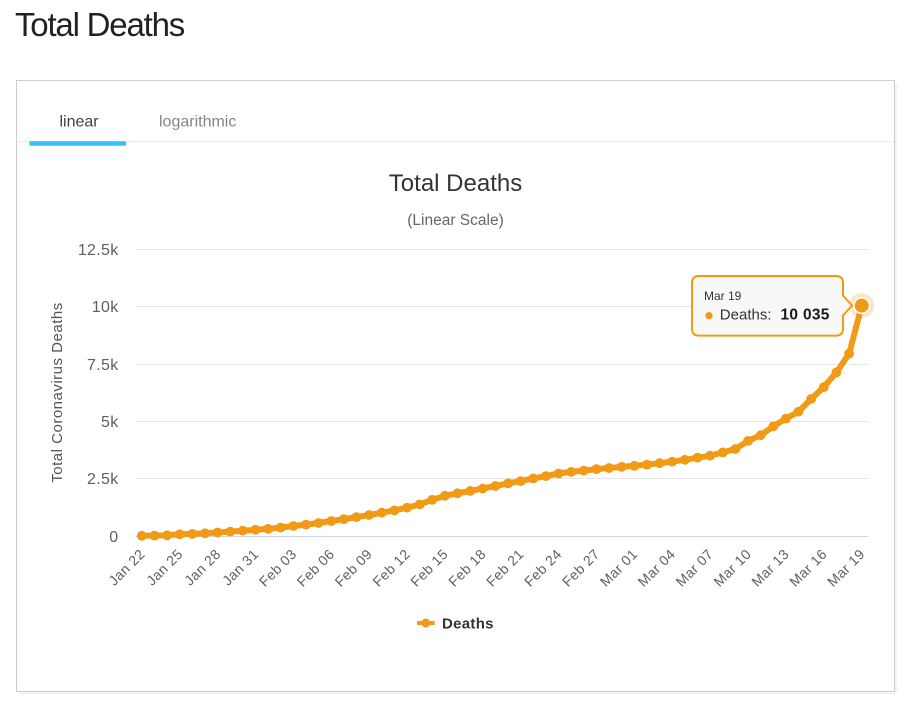 Image resolution: width=906 pixels, height=714 pixels. I want to click on svg-text: 10 035, so click(805, 315).